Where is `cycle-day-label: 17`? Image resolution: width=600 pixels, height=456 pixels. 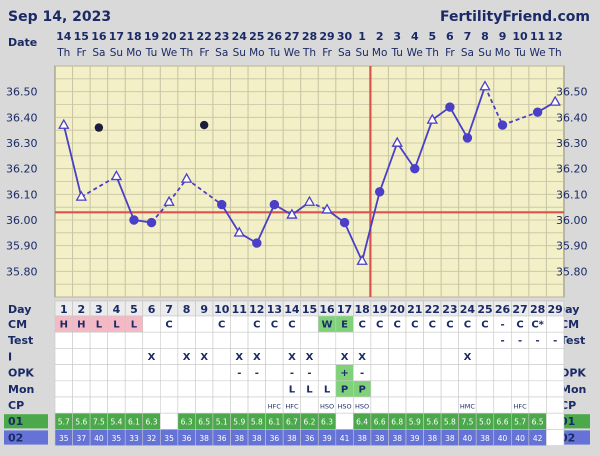
cycle-day-label: 17 is located at coordinates (344, 309).